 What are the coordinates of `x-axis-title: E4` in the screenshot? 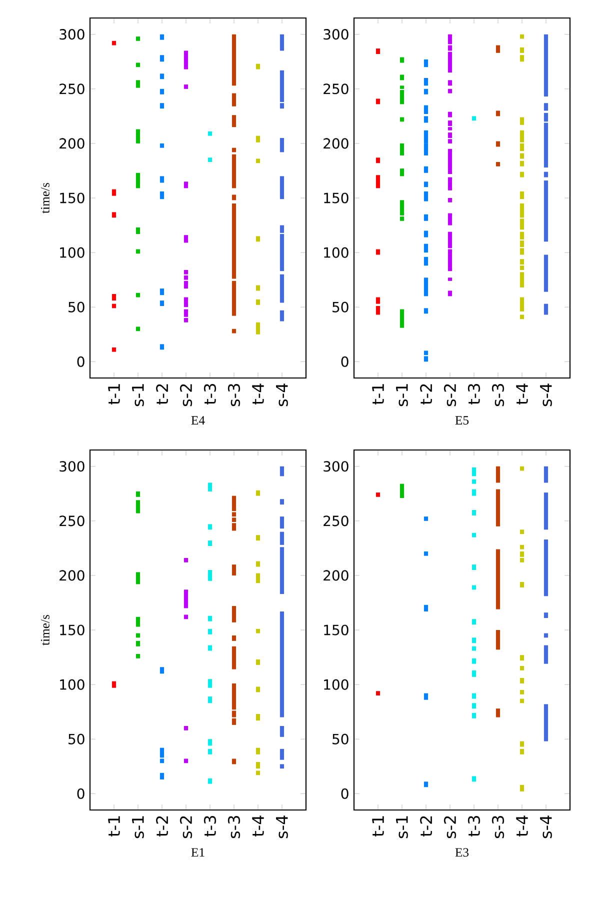 It's located at (198, 420).